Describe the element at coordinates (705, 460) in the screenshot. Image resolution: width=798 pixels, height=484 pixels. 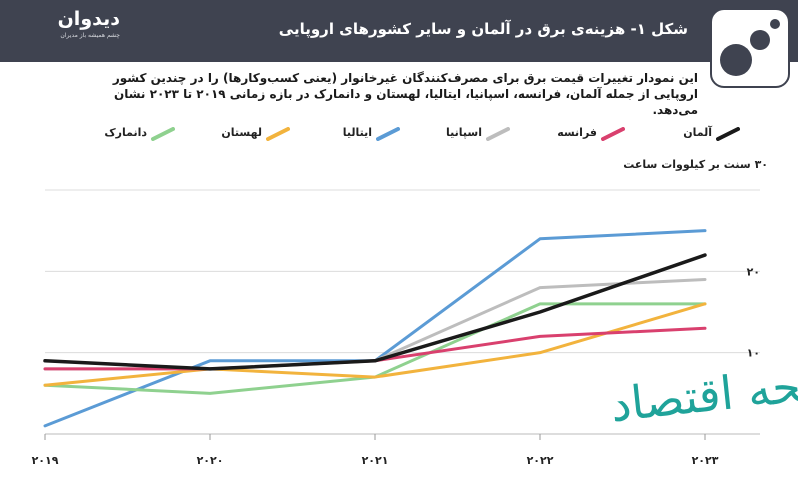
I see `x-tick-label-2023: ۲۰۲۳` at that location.